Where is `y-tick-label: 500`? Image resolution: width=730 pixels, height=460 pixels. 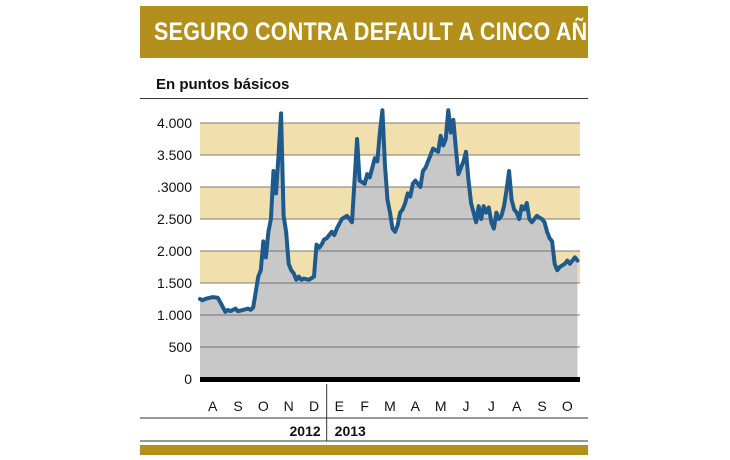
y-tick-label: 500 is located at coordinates (181, 347).